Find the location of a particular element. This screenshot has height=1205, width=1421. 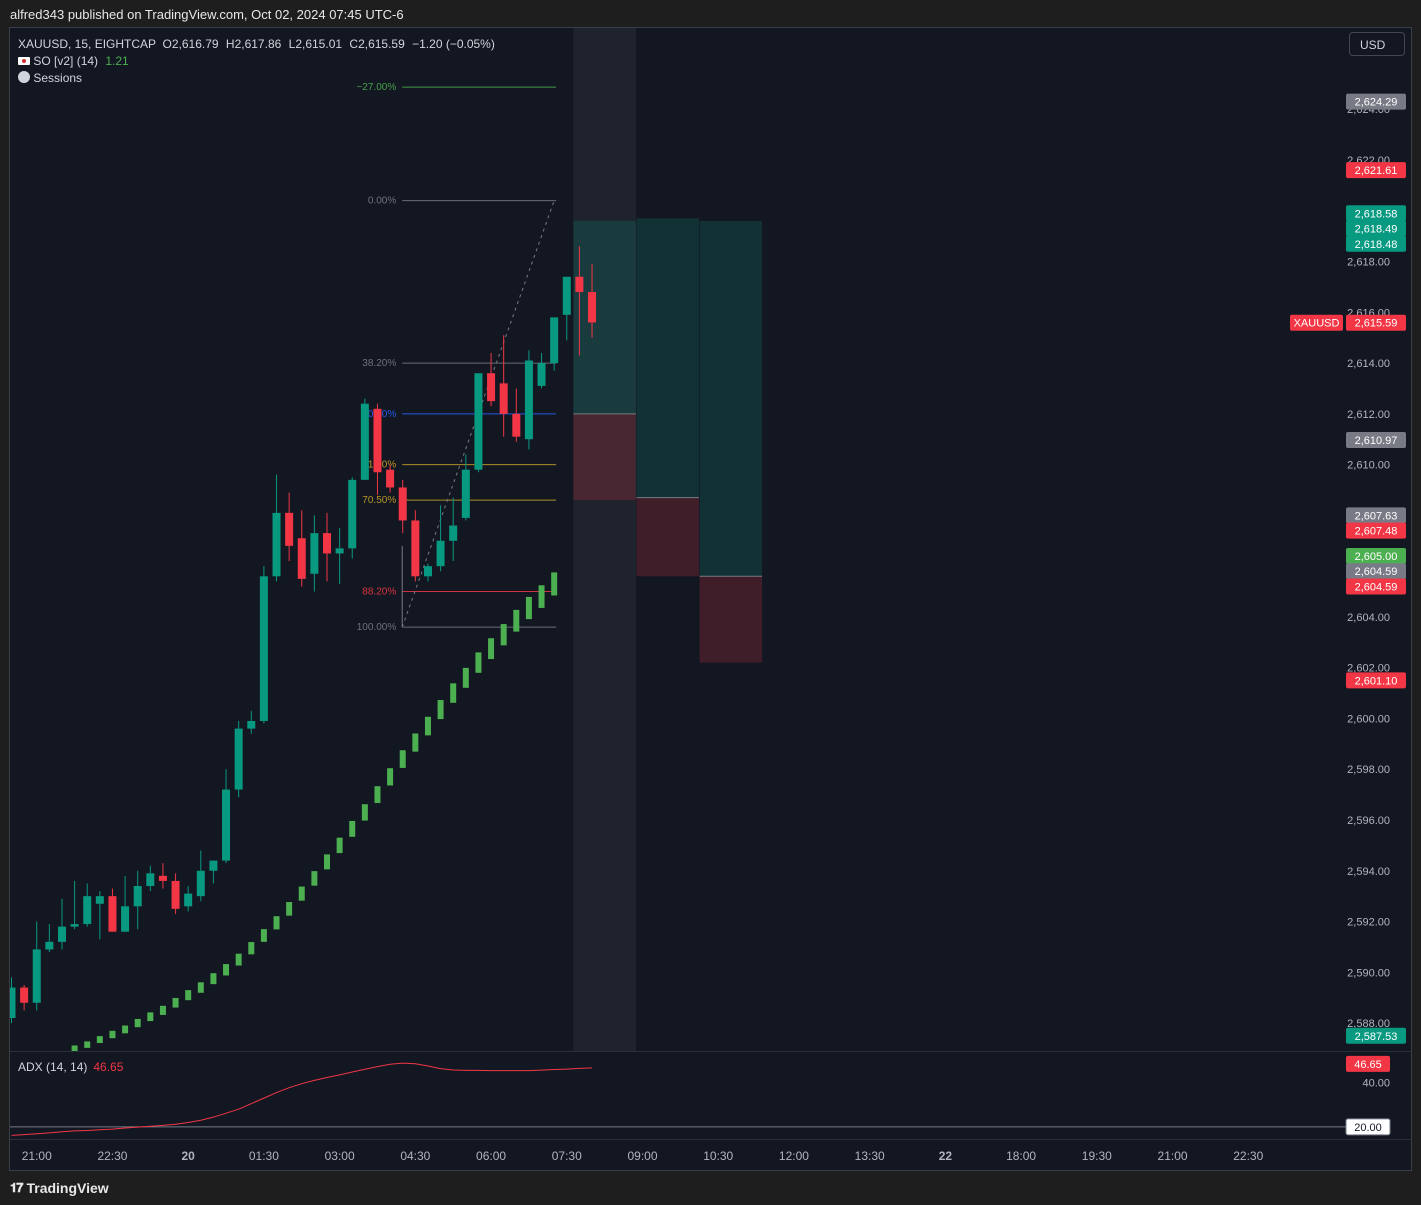

indicator-sessions: Sessions is located at coordinates (58, 78).